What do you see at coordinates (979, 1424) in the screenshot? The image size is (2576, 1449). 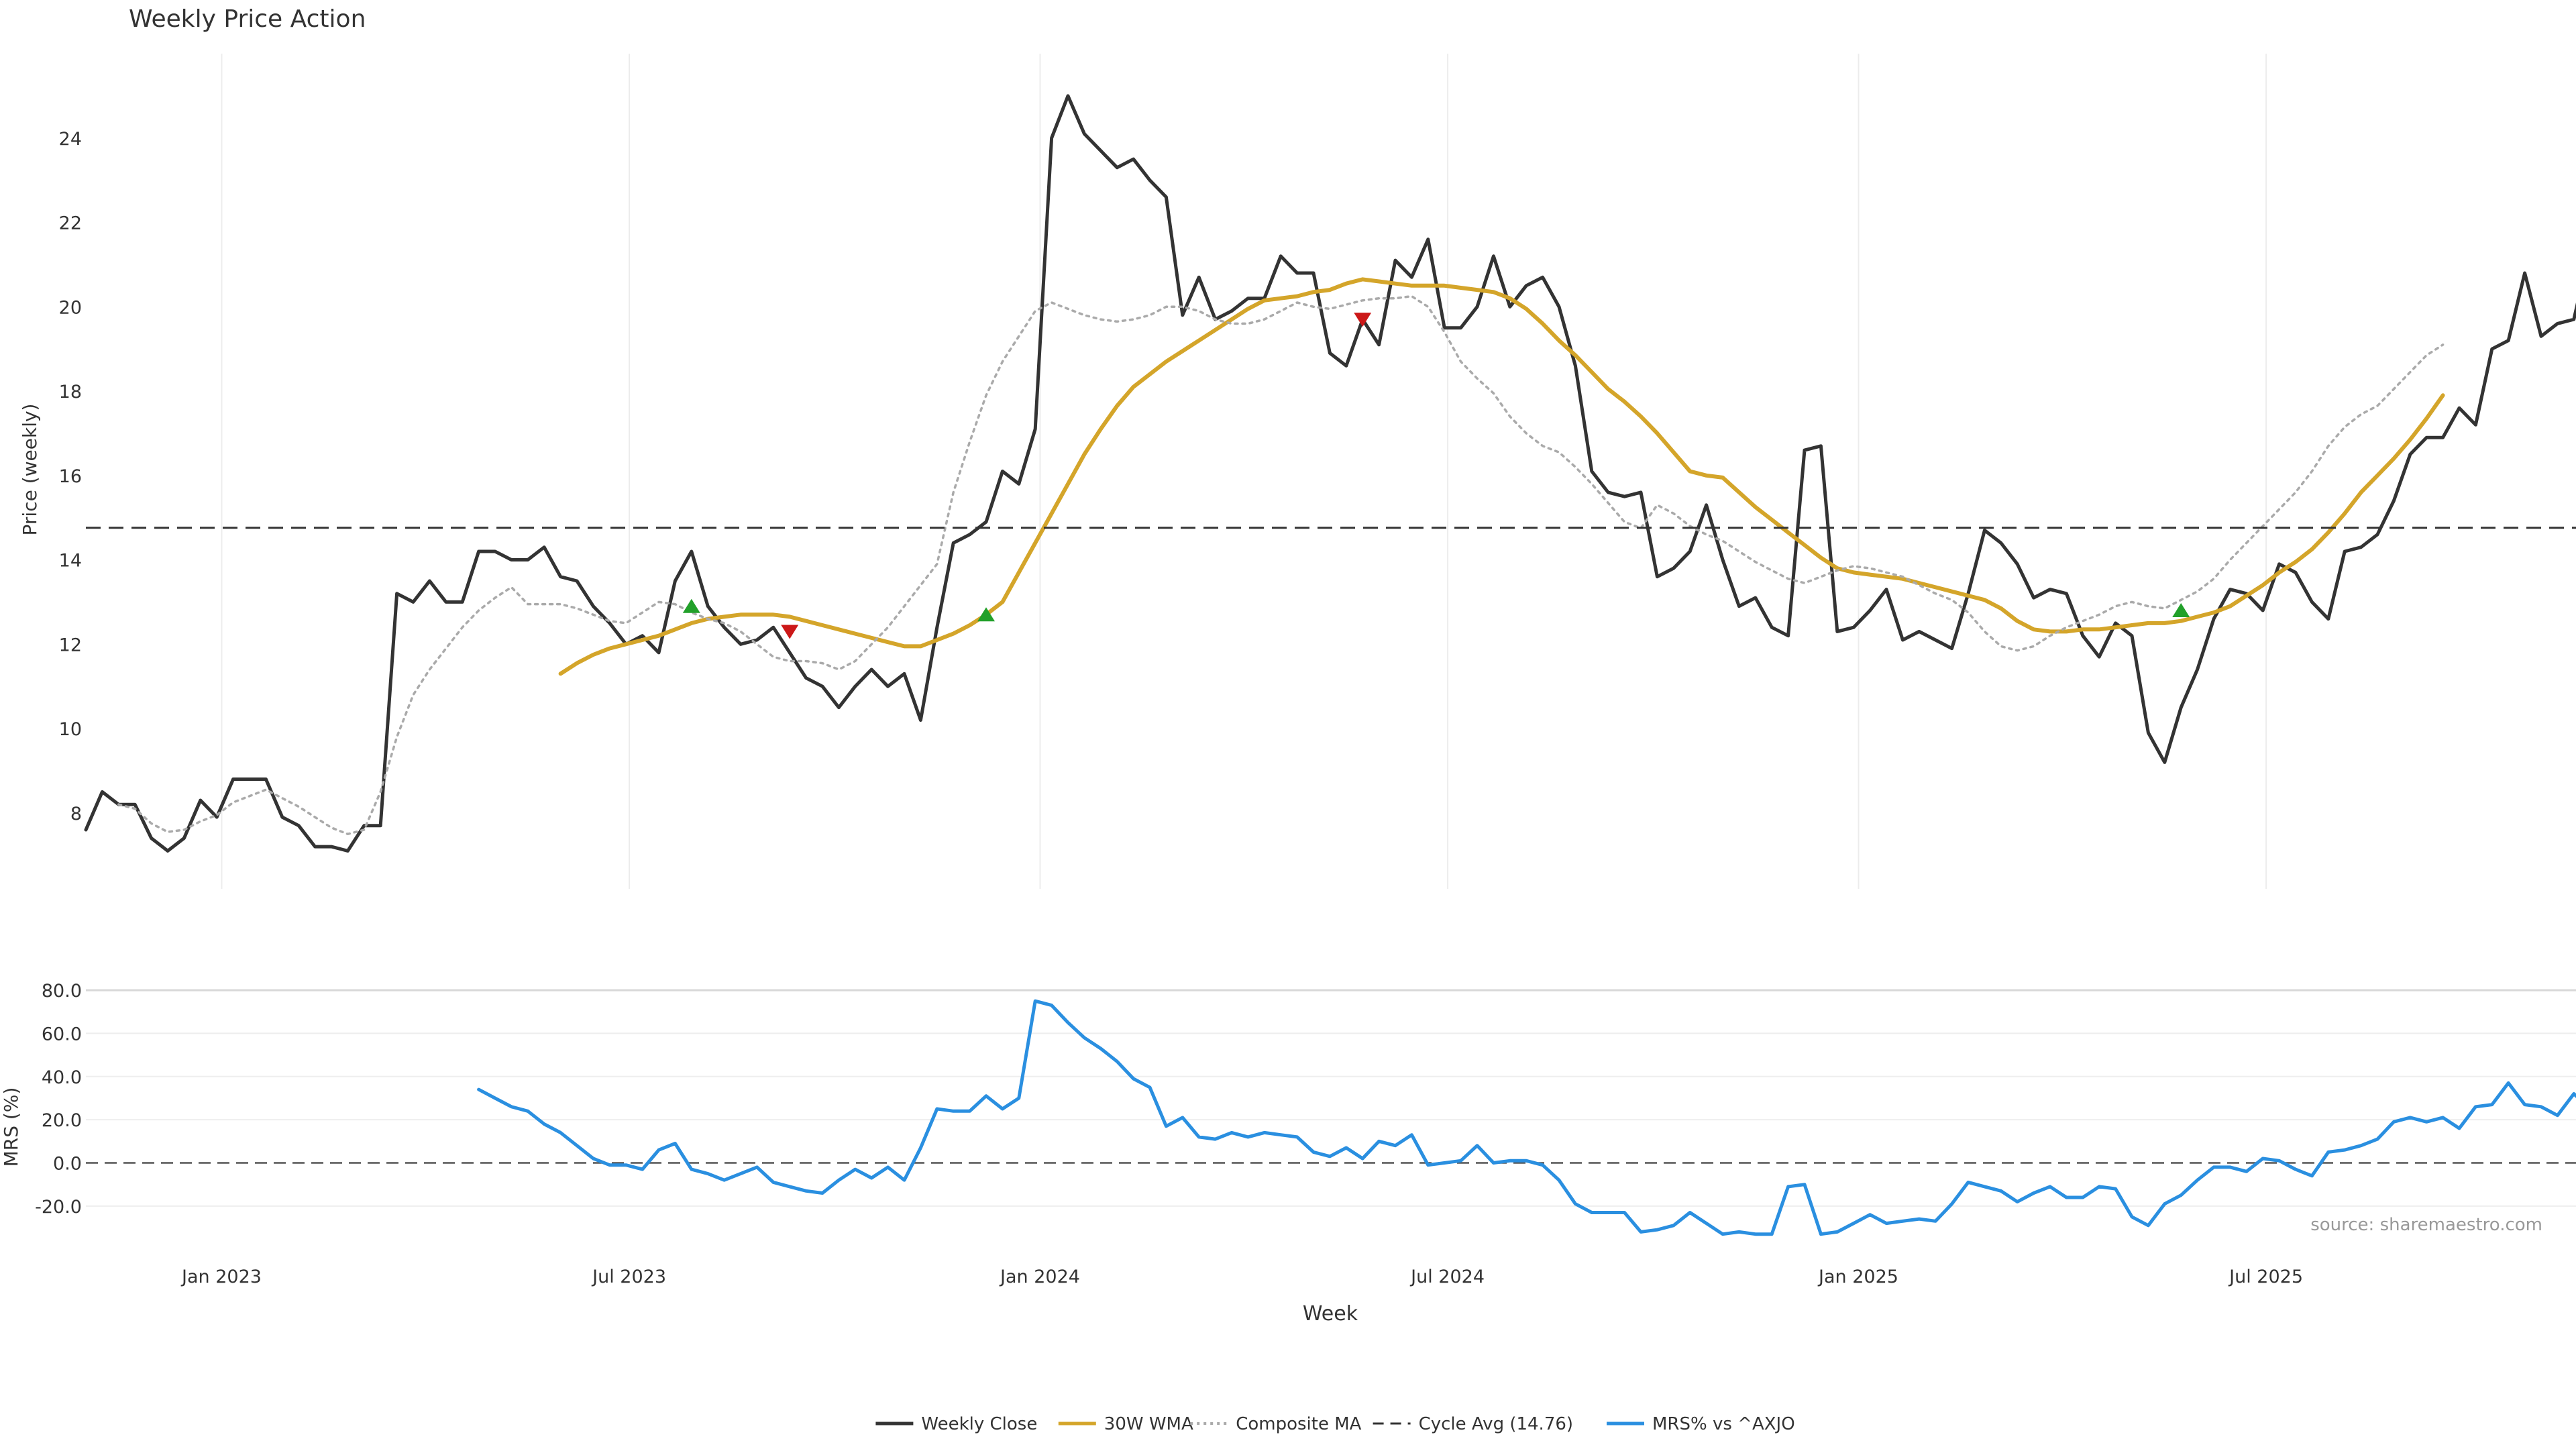 I see `legend-label: Weekly Close` at bounding box center [979, 1424].